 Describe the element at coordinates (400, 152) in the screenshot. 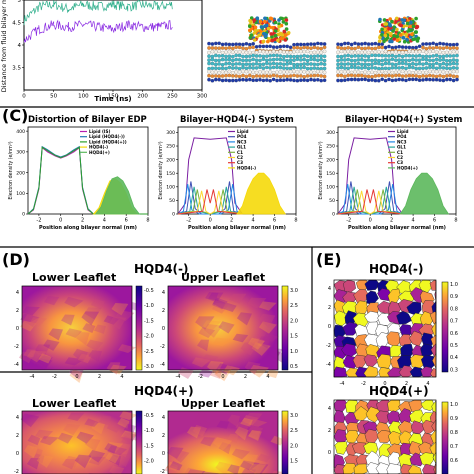

I see `panel-c-legend-label: C1` at that location.